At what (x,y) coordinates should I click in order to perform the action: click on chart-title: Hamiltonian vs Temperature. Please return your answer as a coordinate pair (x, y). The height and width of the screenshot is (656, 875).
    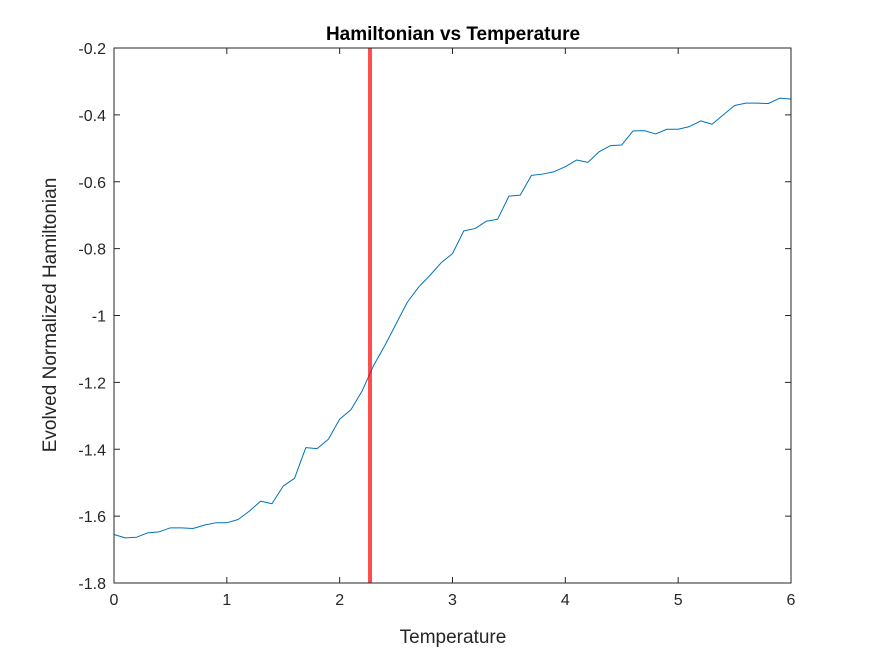
    Looking at the image, I should click on (453, 34).